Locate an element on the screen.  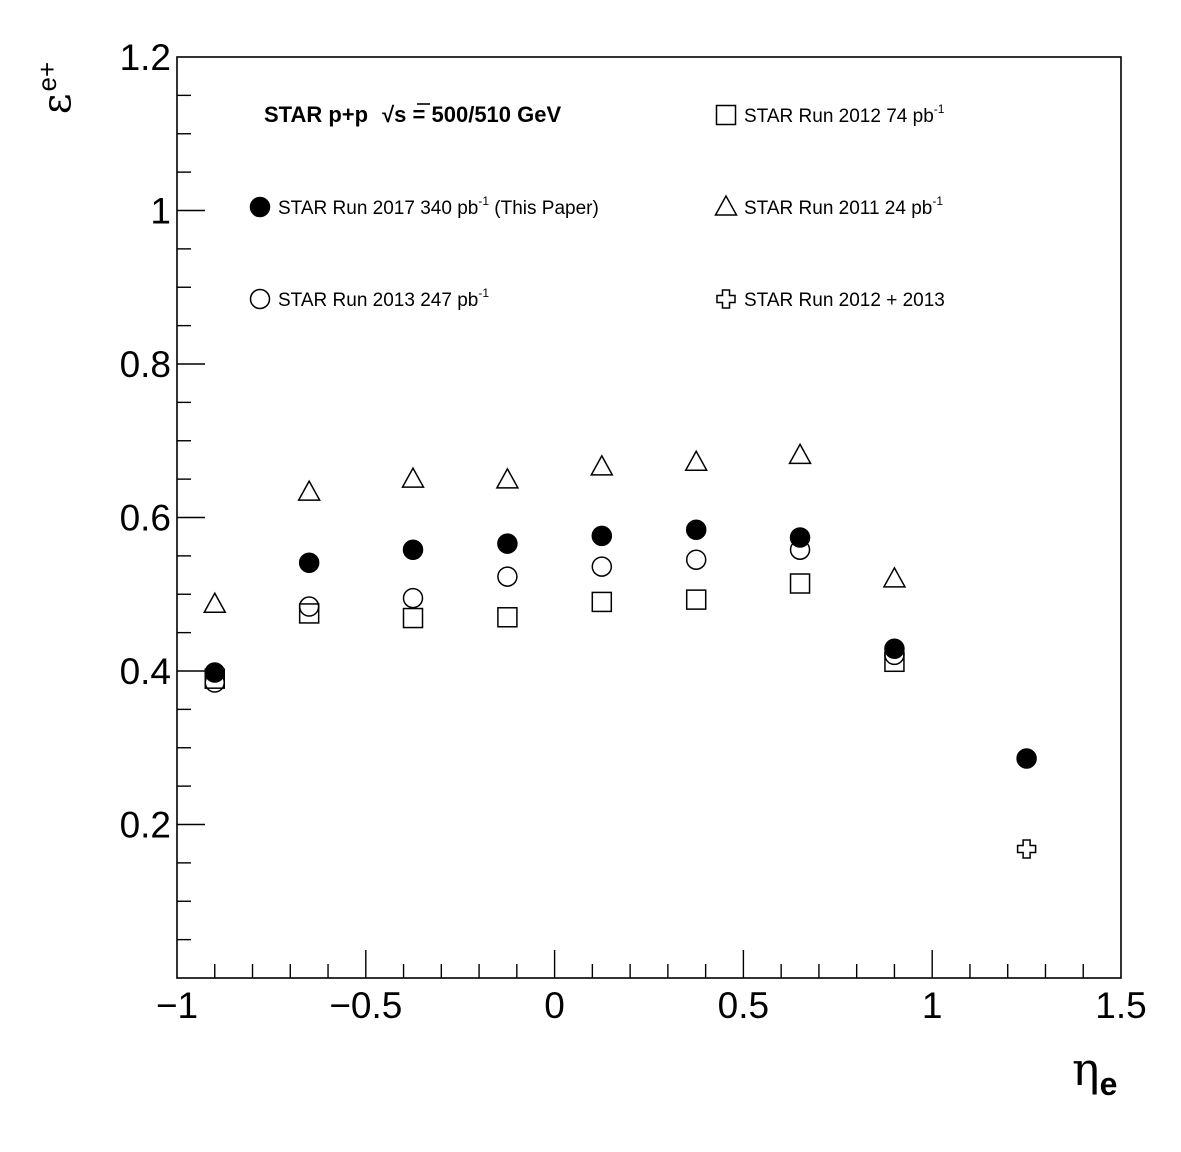
legend-label-main: STAR Run 2017 340 pb is located at coordinates (378, 208).